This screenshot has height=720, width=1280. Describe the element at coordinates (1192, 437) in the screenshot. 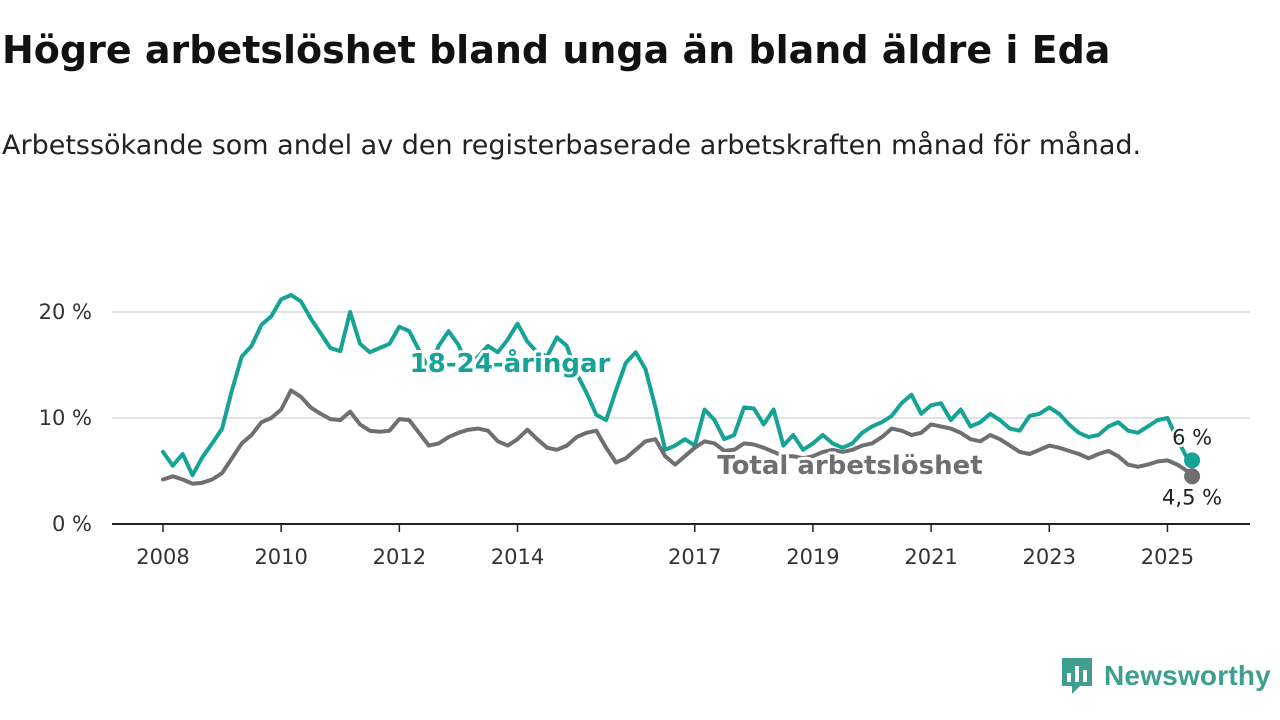

I see `series-end-label-0: 6 %` at that location.